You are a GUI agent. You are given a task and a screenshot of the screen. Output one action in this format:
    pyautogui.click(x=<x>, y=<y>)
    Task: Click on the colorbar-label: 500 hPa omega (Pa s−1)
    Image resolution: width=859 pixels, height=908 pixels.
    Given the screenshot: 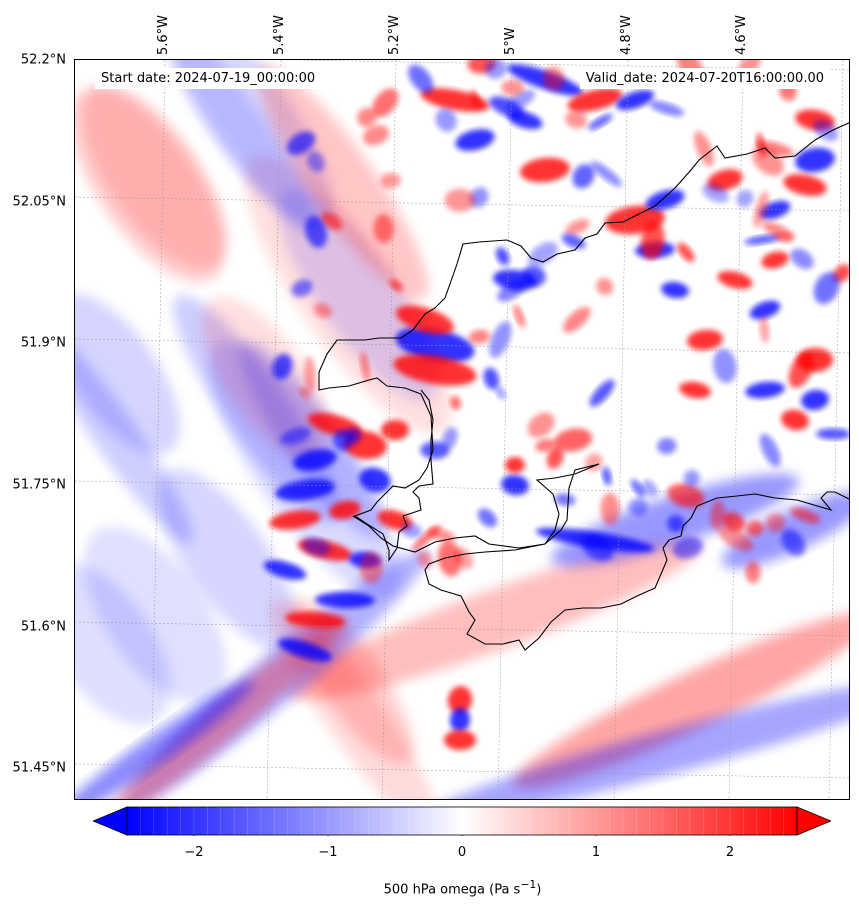 What is the action you would take?
    pyautogui.click(x=462, y=888)
    